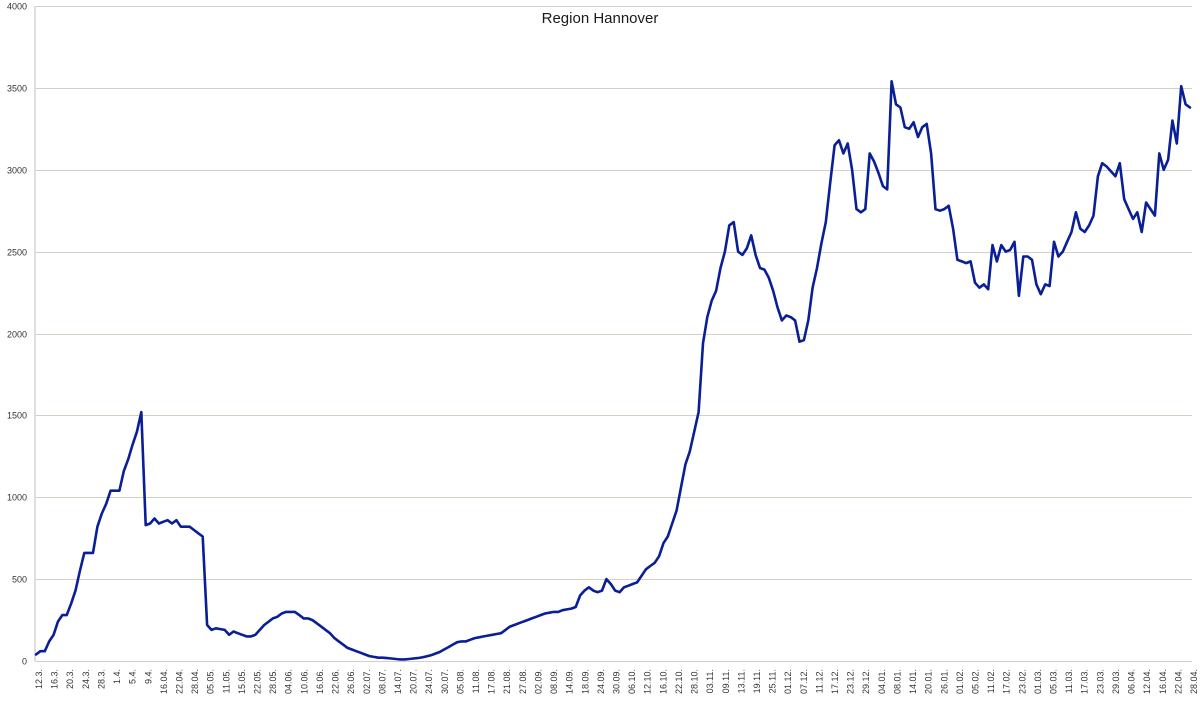 The image size is (1200, 728). Describe the element at coordinates (101, 679) in the screenshot. I see `x-tick-label: 28.3.` at that location.